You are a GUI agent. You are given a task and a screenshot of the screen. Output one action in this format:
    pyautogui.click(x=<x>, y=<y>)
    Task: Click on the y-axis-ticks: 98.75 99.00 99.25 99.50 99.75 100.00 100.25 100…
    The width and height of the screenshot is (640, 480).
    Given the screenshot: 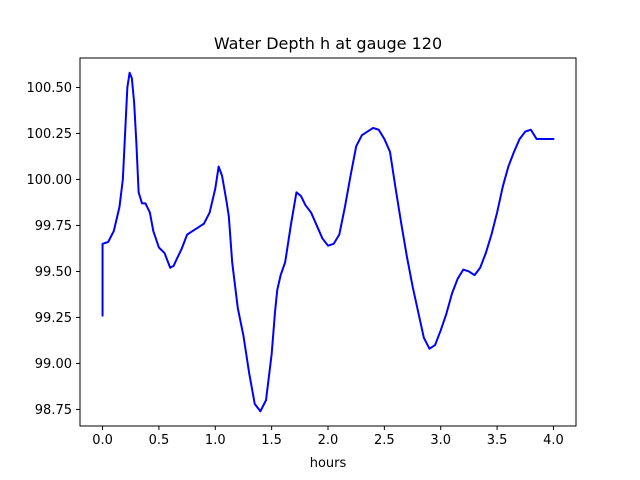 What is the action you would take?
    pyautogui.click(x=53, y=249)
    